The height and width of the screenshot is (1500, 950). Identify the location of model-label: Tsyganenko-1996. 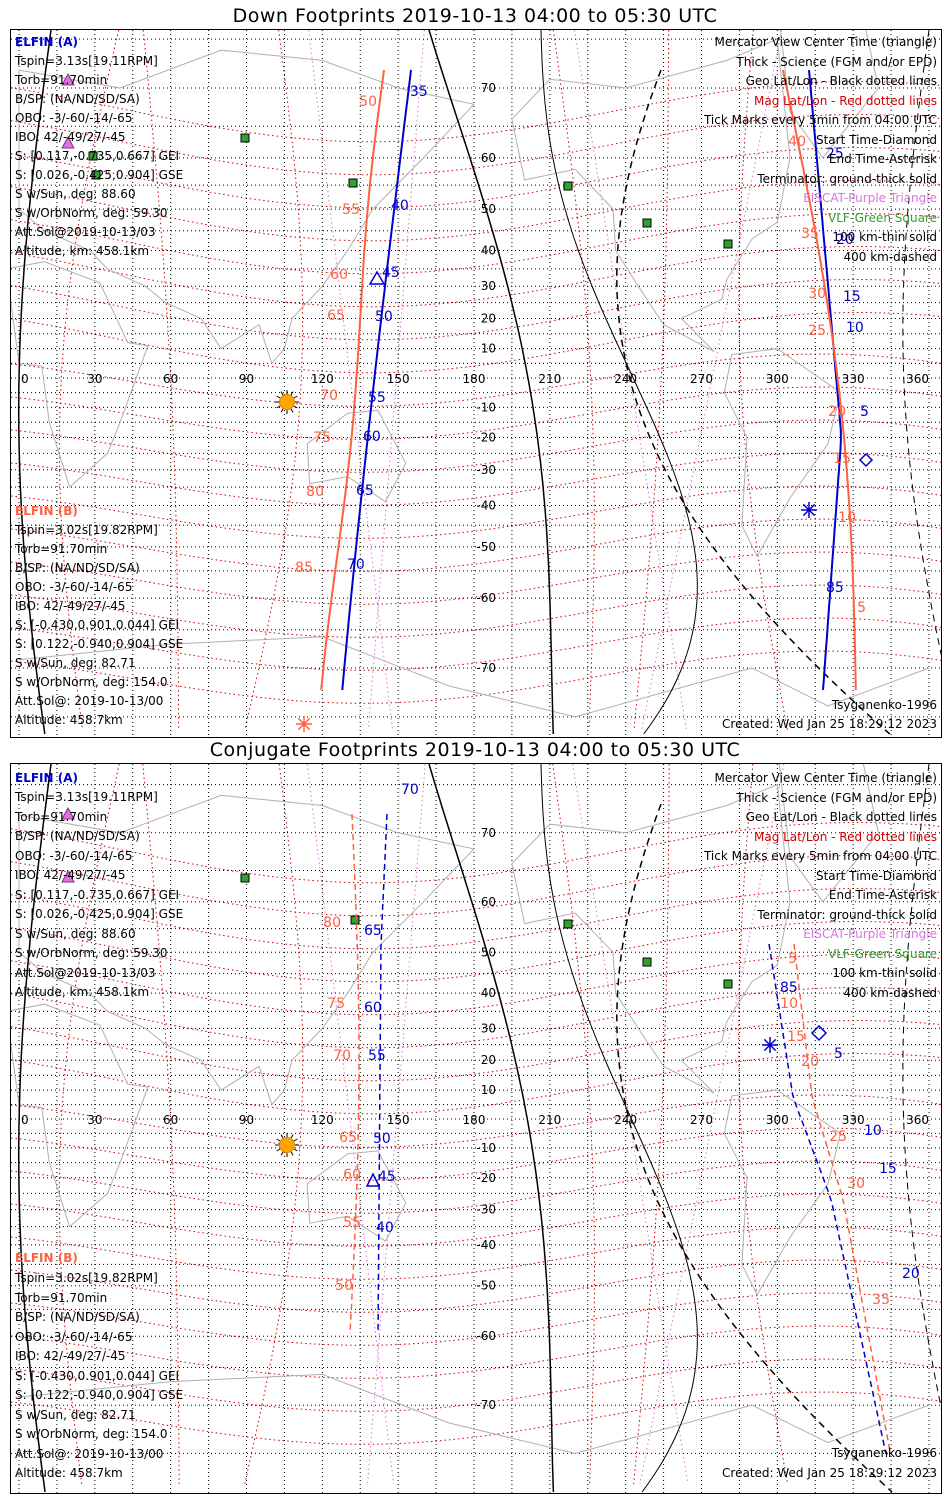
(884, 705).